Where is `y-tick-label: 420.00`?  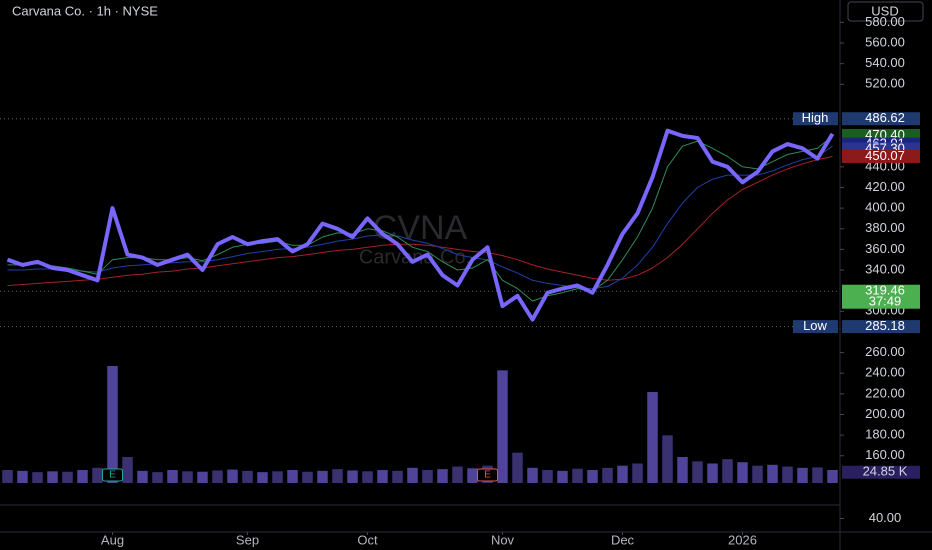 y-tick-label: 420.00 is located at coordinates (885, 186).